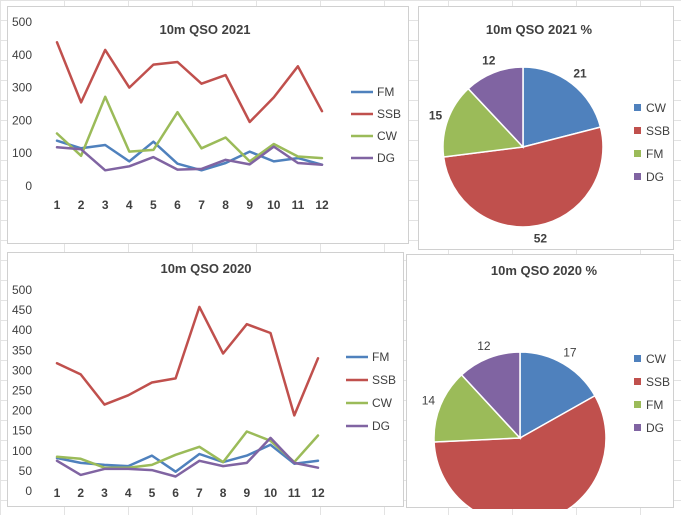 The height and width of the screenshot is (515, 681). I want to click on chart-title: 10m QSO 2021 %, so click(539, 29).